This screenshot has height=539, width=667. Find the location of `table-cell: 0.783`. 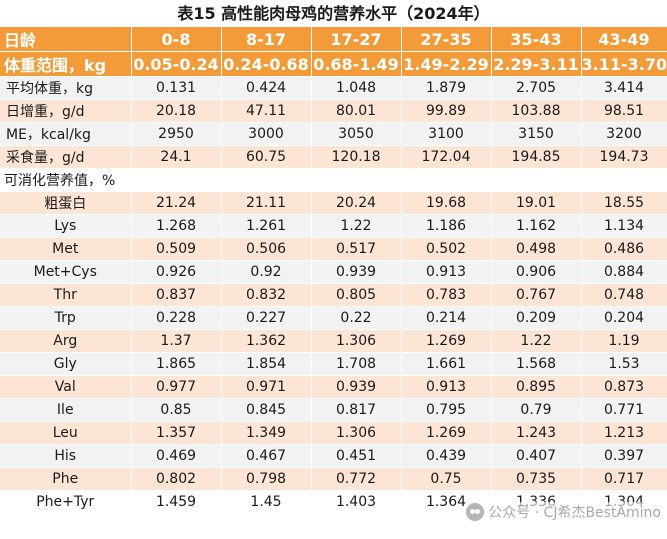

table-cell: 0.783 is located at coordinates (446, 295).